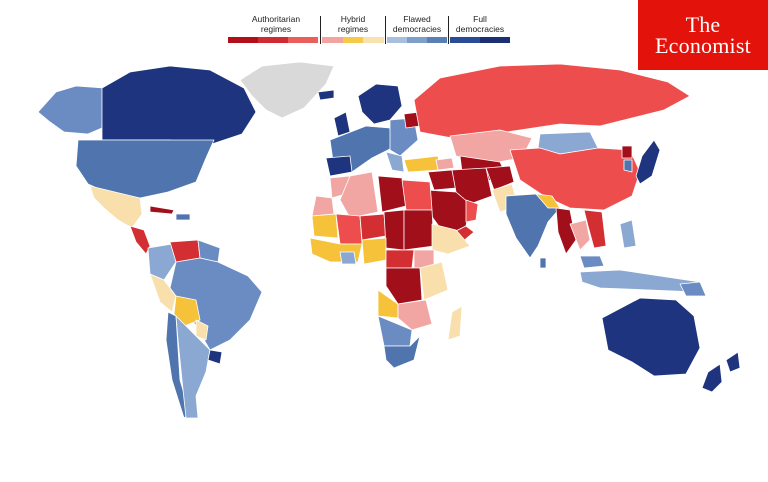 This screenshot has height=482, width=768. I want to click on bolivia, so click(187, 311).